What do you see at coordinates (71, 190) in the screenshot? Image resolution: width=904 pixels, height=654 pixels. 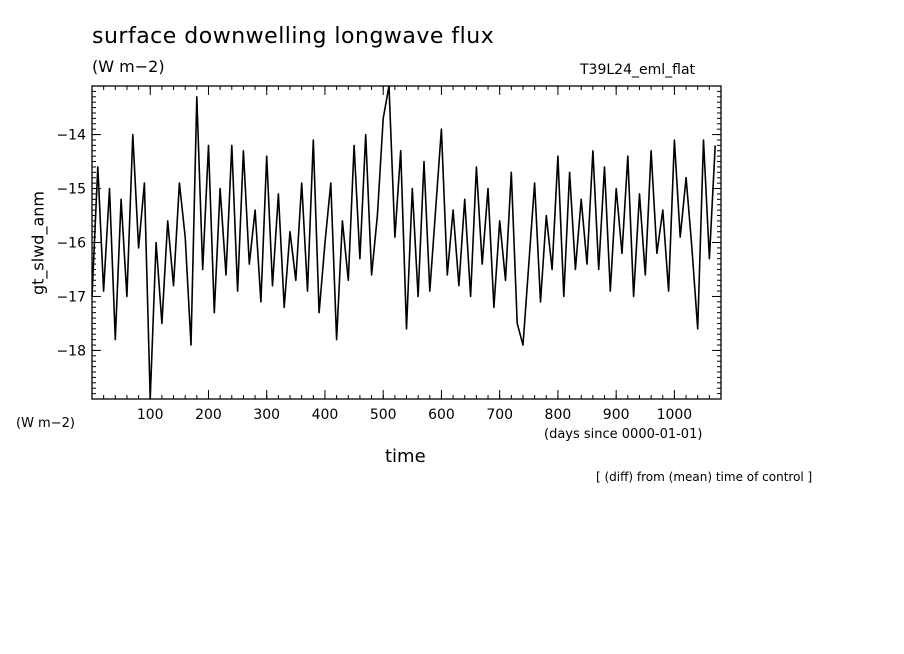 I see `y-tick-label: −15` at bounding box center [71, 190].